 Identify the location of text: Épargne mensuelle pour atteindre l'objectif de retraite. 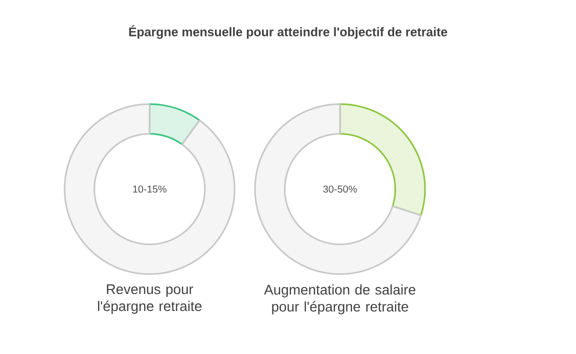
(288, 32).